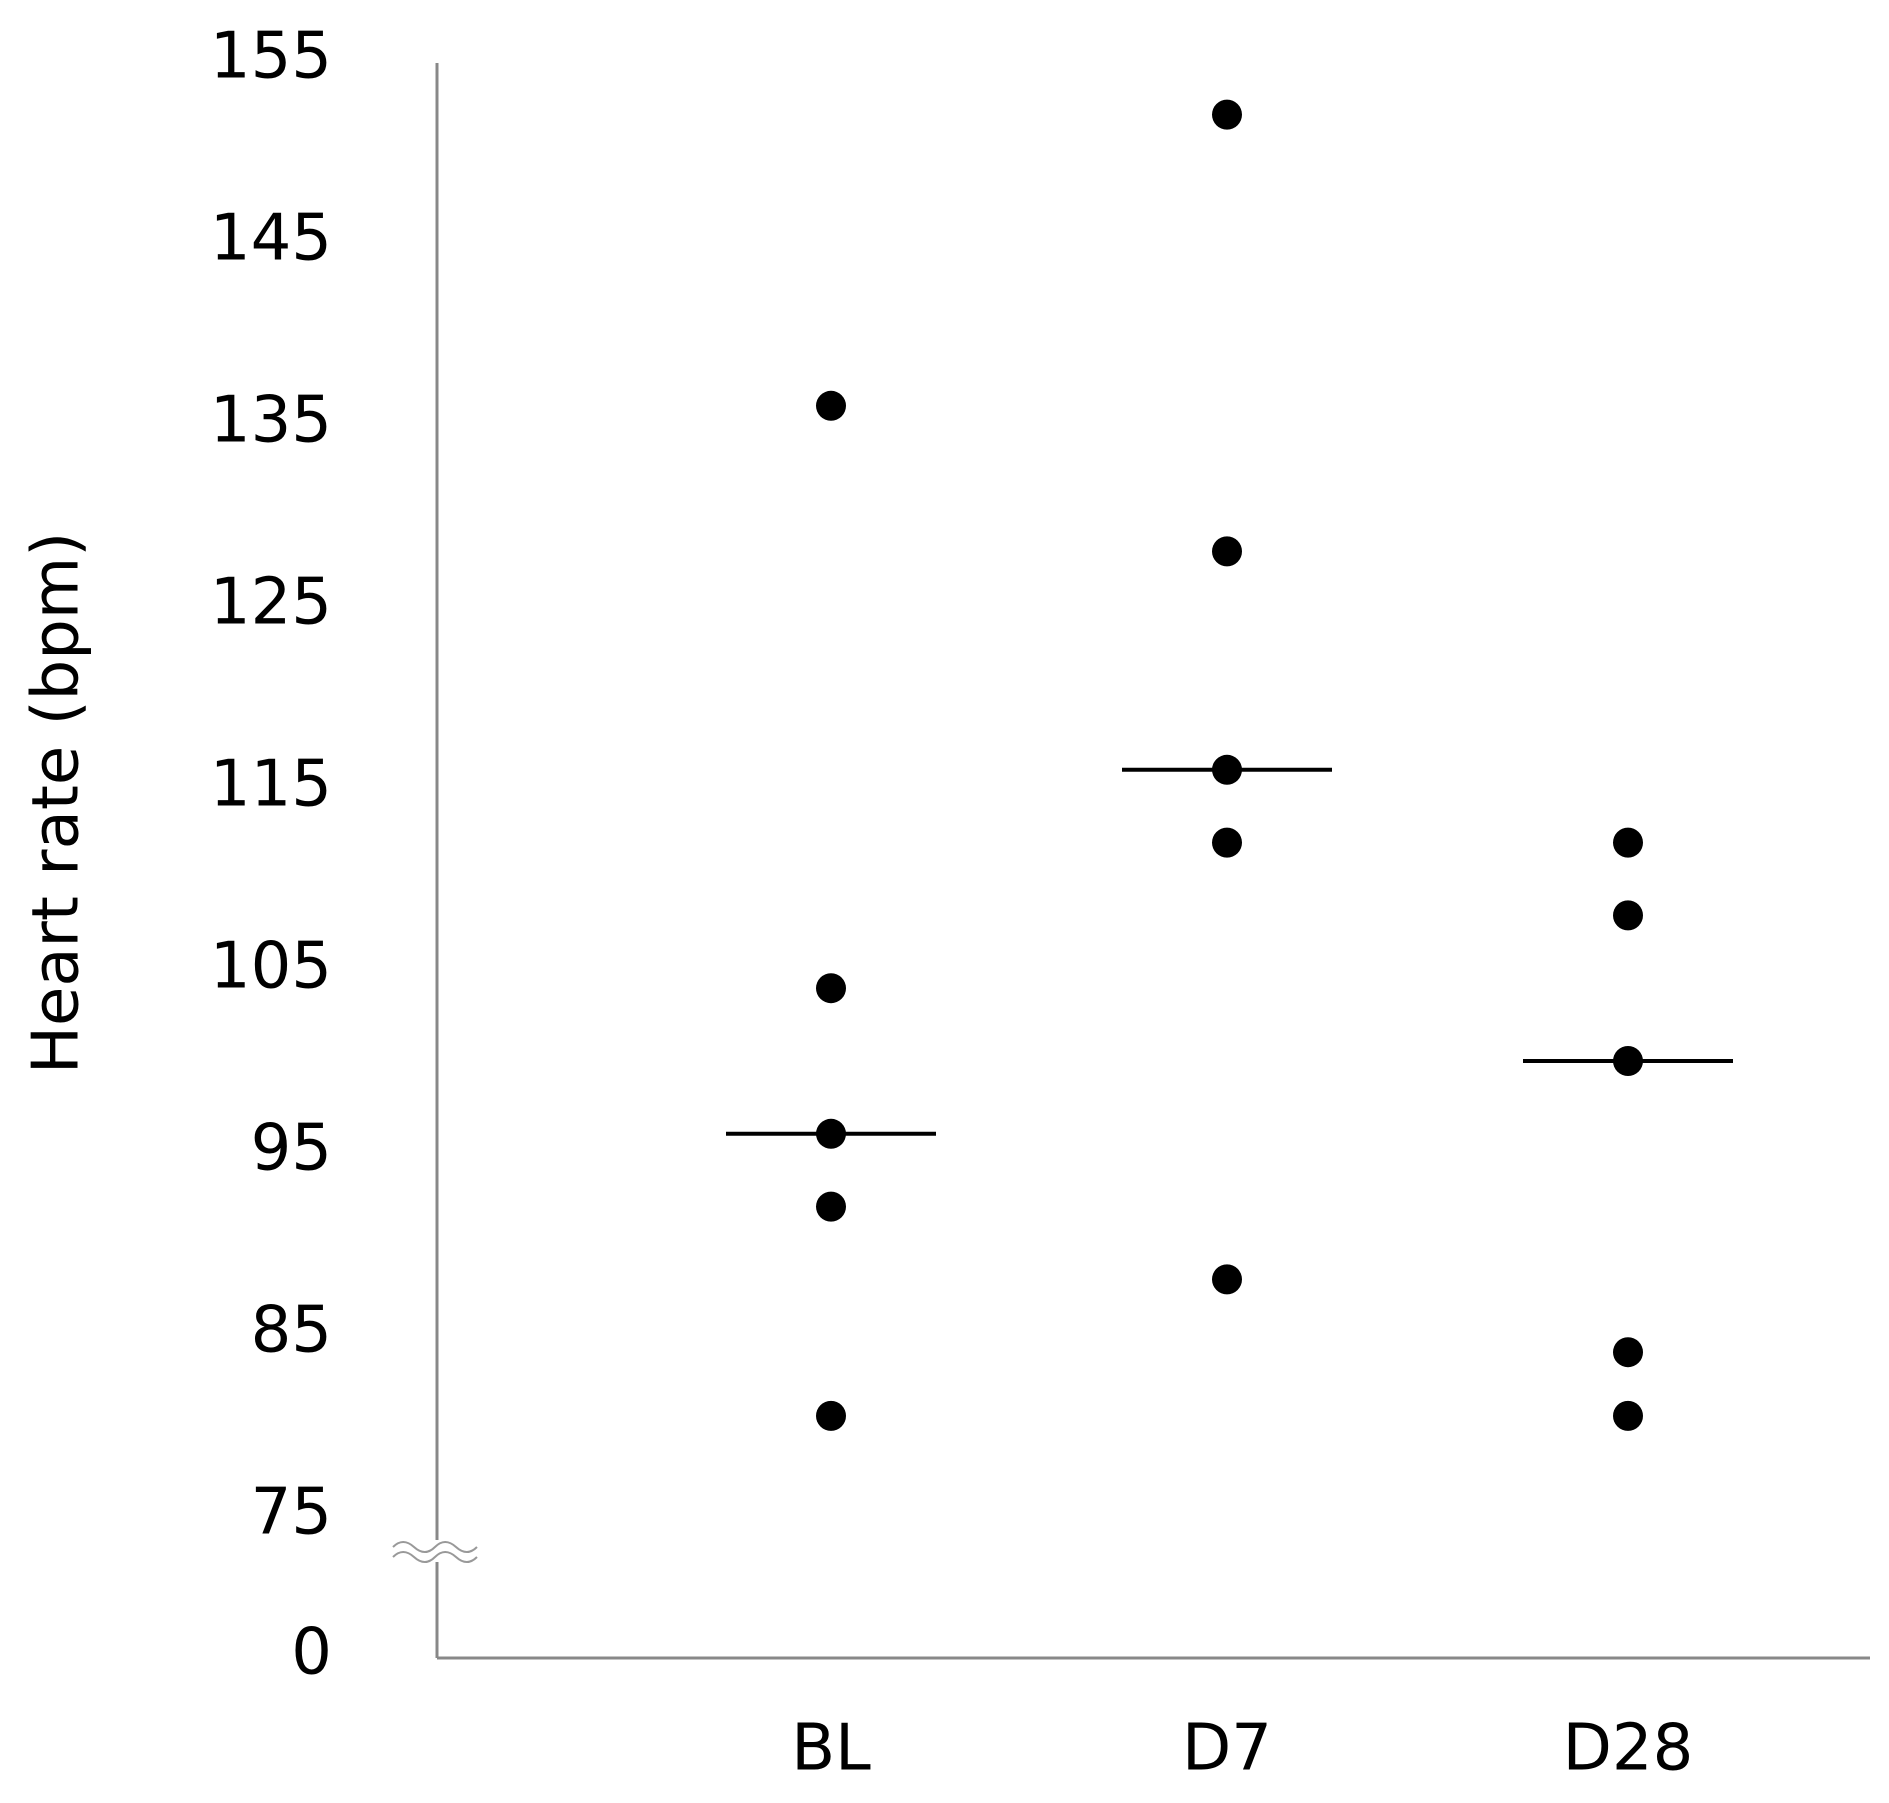 This screenshot has width=1889, height=1803. I want to click on y-tick-label: 105, so click(271, 967).